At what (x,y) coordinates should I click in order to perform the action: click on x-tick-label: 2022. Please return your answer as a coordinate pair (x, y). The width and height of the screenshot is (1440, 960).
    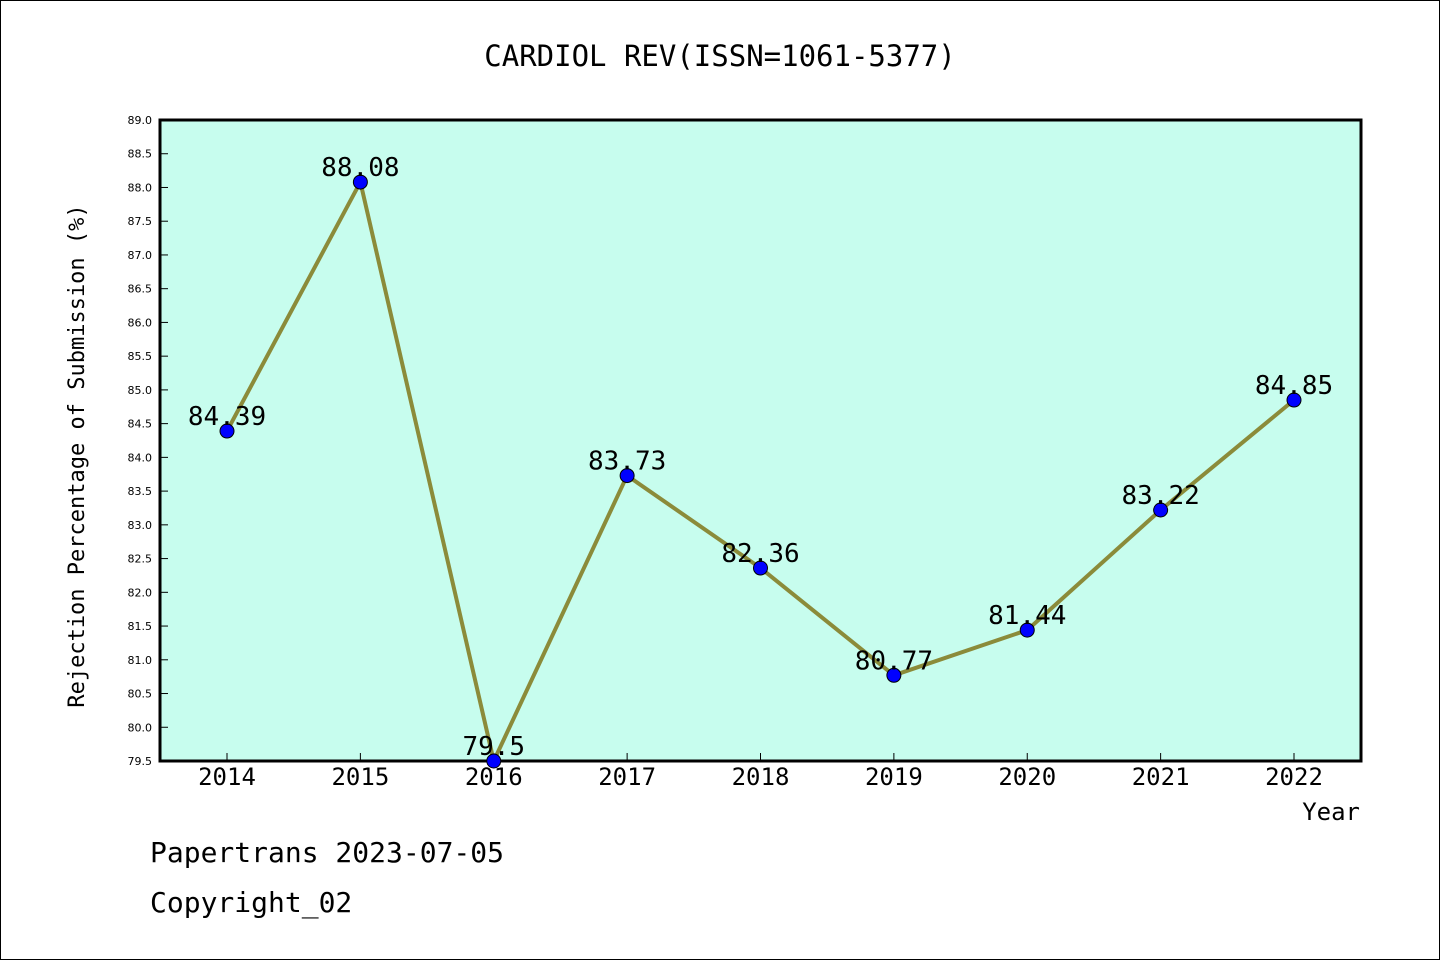
    Looking at the image, I should click on (1294, 777).